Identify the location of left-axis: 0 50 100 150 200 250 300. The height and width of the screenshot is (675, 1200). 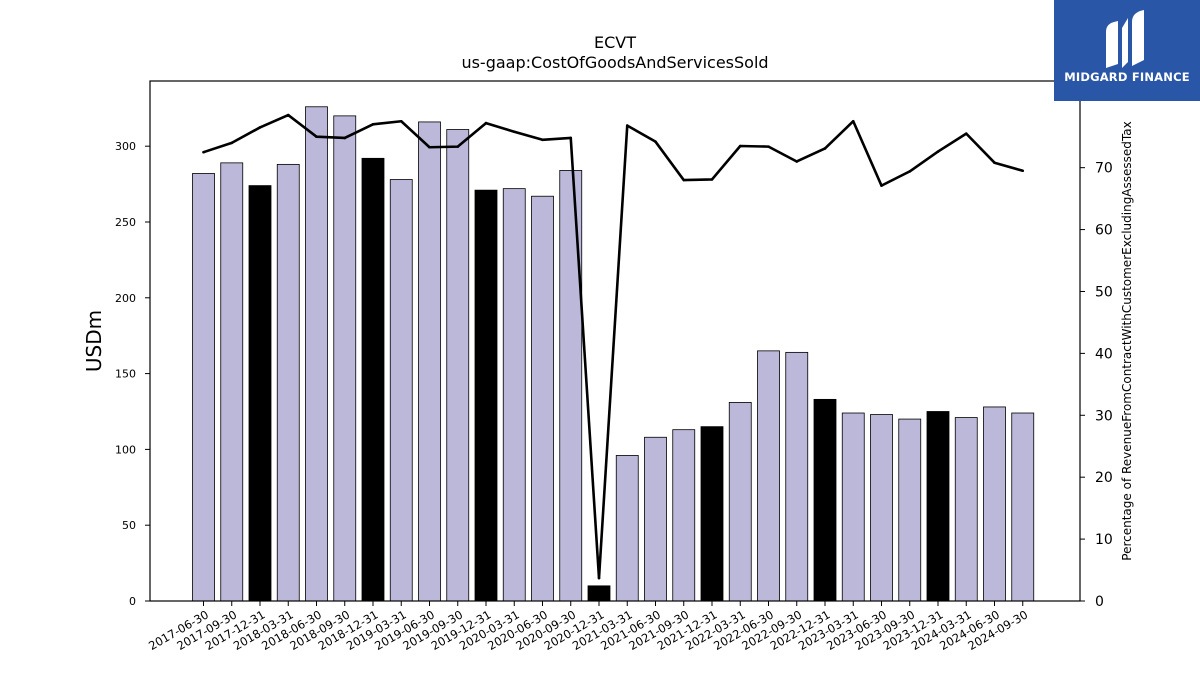
(132, 374).